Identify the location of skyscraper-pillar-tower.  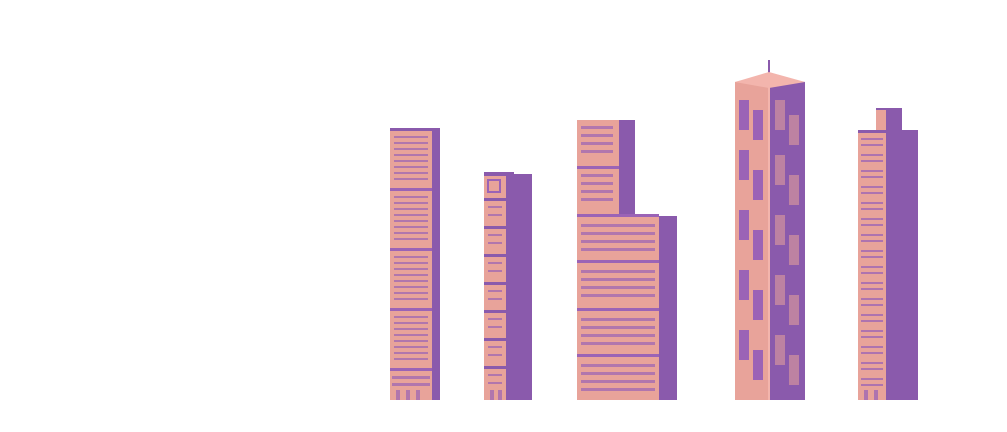
(508, 285).